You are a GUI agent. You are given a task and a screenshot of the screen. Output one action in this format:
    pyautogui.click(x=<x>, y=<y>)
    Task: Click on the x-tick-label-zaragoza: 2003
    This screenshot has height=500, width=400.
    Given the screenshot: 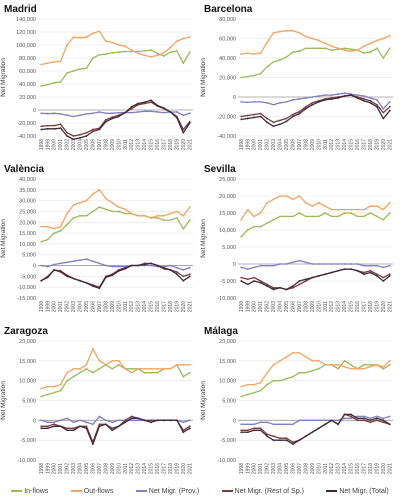 What is the action you would take?
    pyautogui.click(x=74, y=468)
    